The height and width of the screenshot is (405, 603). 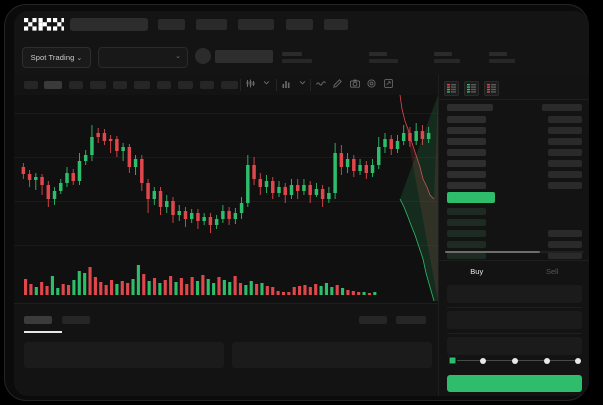 What do you see at coordinates (302, 82) in the screenshot?
I see `indicators-dropdown-icon` at bounding box center [302, 82].